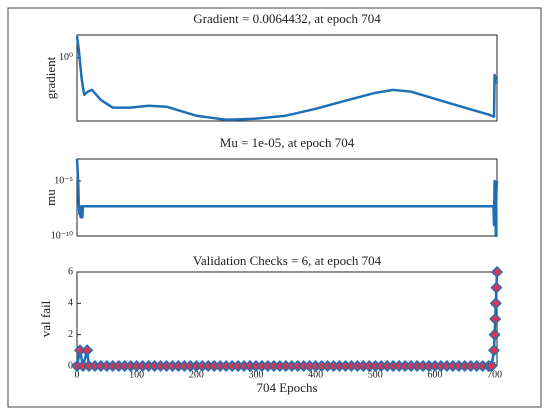 The width and height of the screenshot is (550, 415). Describe the element at coordinates (70, 365) in the screenshot. I see `y-tick-label: 0` at that location.